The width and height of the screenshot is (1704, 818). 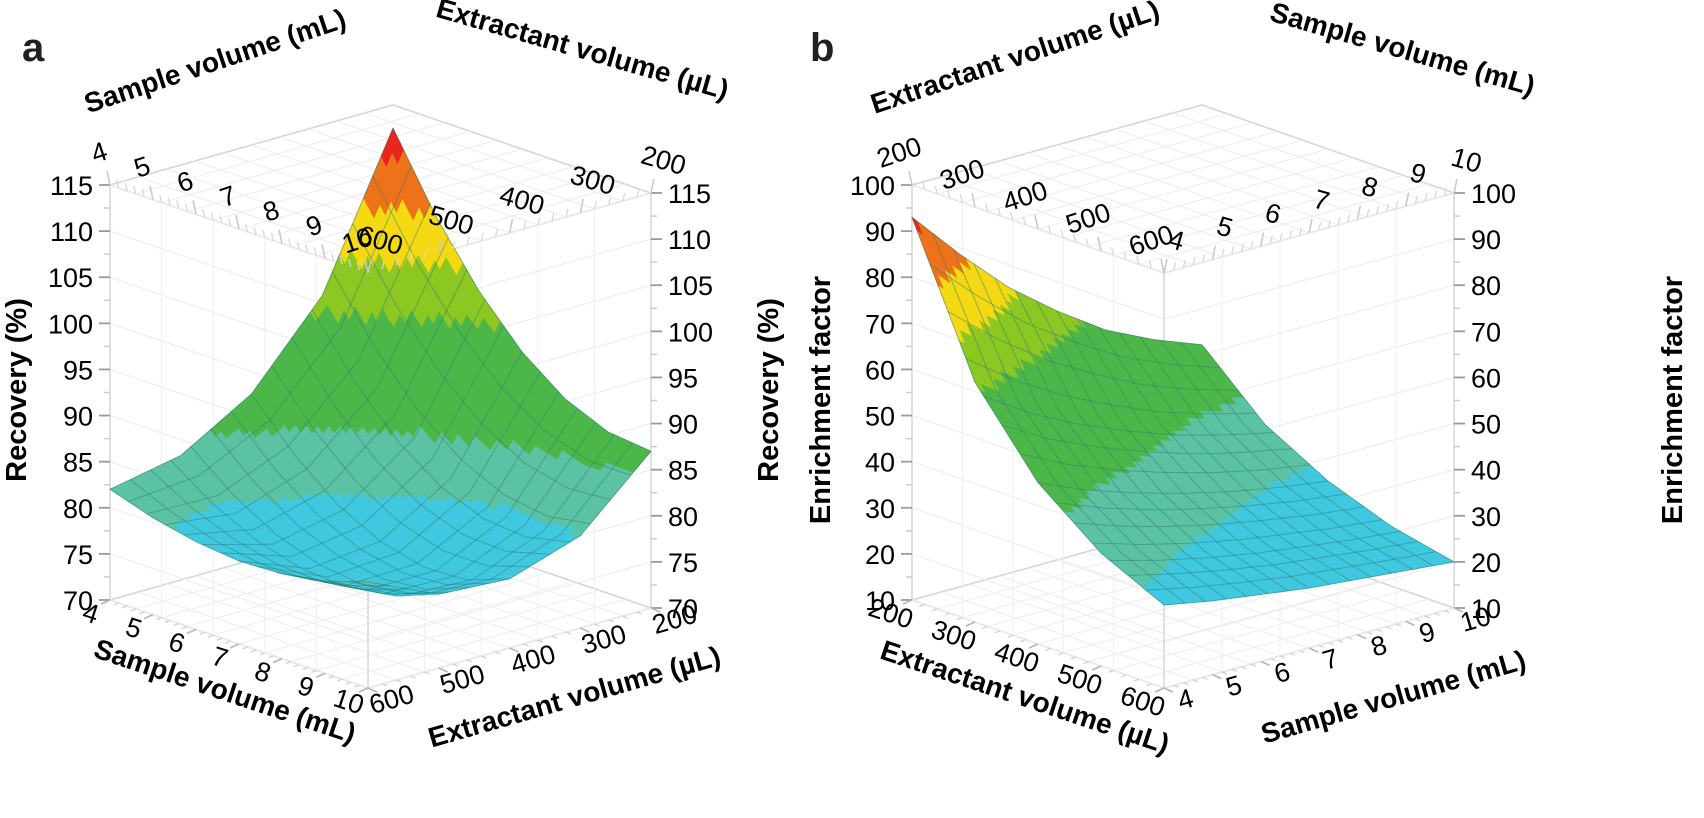 I want to click on z-tick-label: 75, so click(x=78, y=555).